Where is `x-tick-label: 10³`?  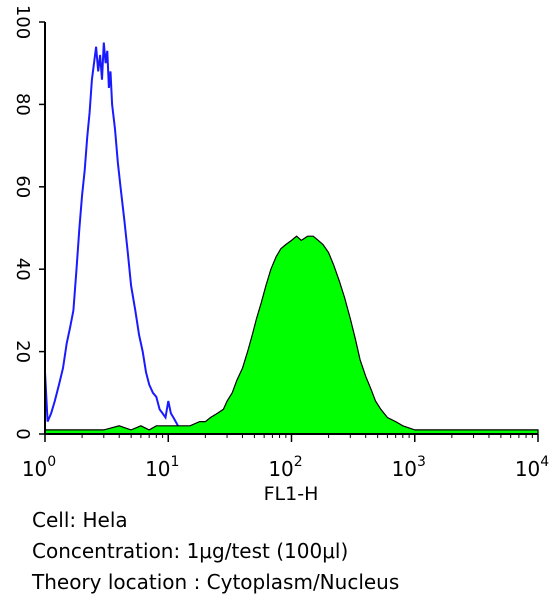
x-tick-label: 10³ is located at coordinates (409, 467).